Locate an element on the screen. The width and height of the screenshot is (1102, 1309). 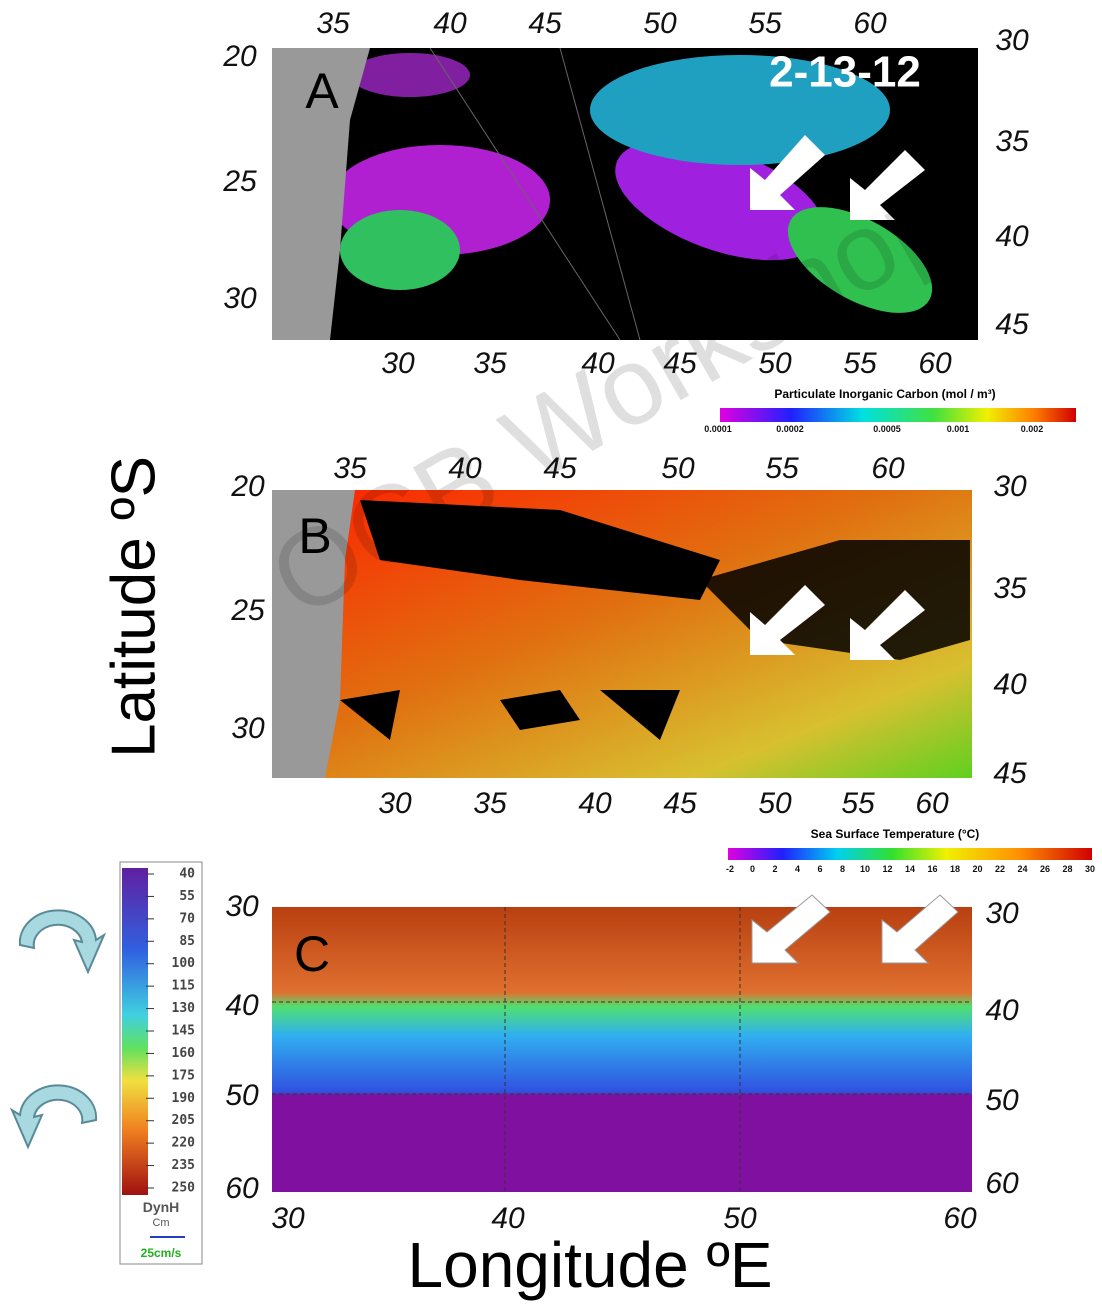
colorbar-tick-label: 30 is located at coordinates (1090, 869).